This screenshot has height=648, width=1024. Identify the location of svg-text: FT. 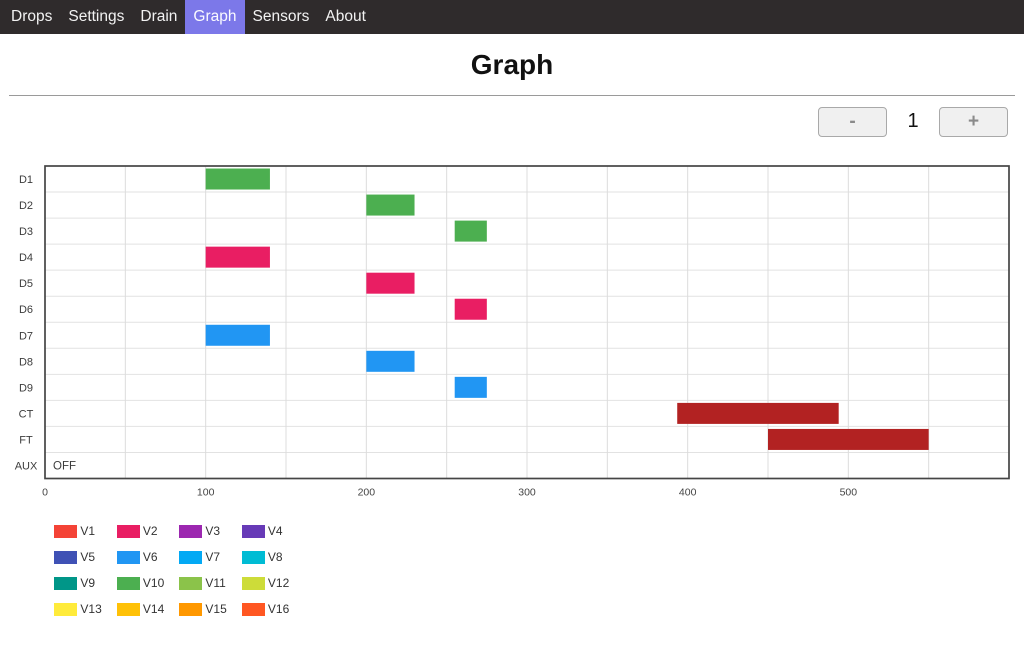
(26, 440).